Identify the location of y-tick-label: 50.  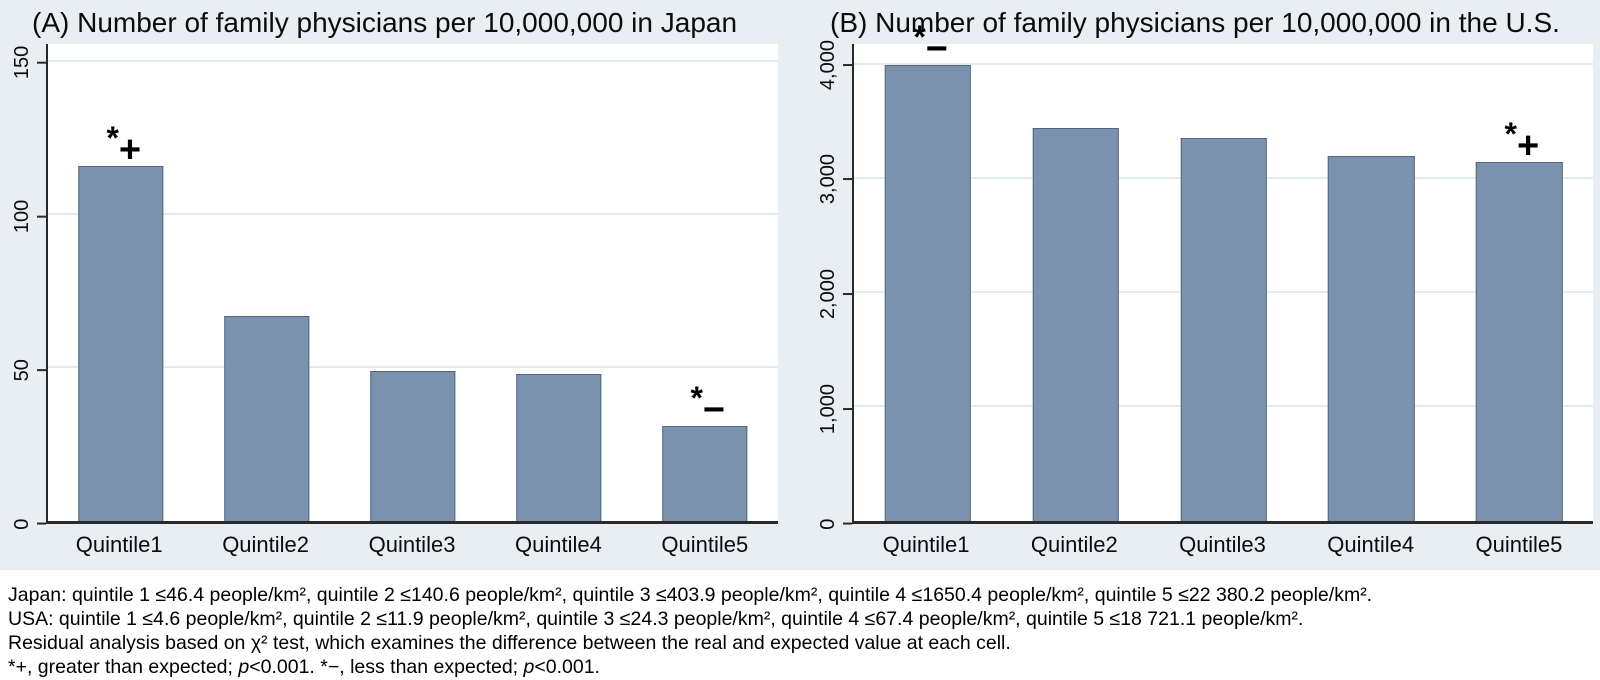
(22, 370).